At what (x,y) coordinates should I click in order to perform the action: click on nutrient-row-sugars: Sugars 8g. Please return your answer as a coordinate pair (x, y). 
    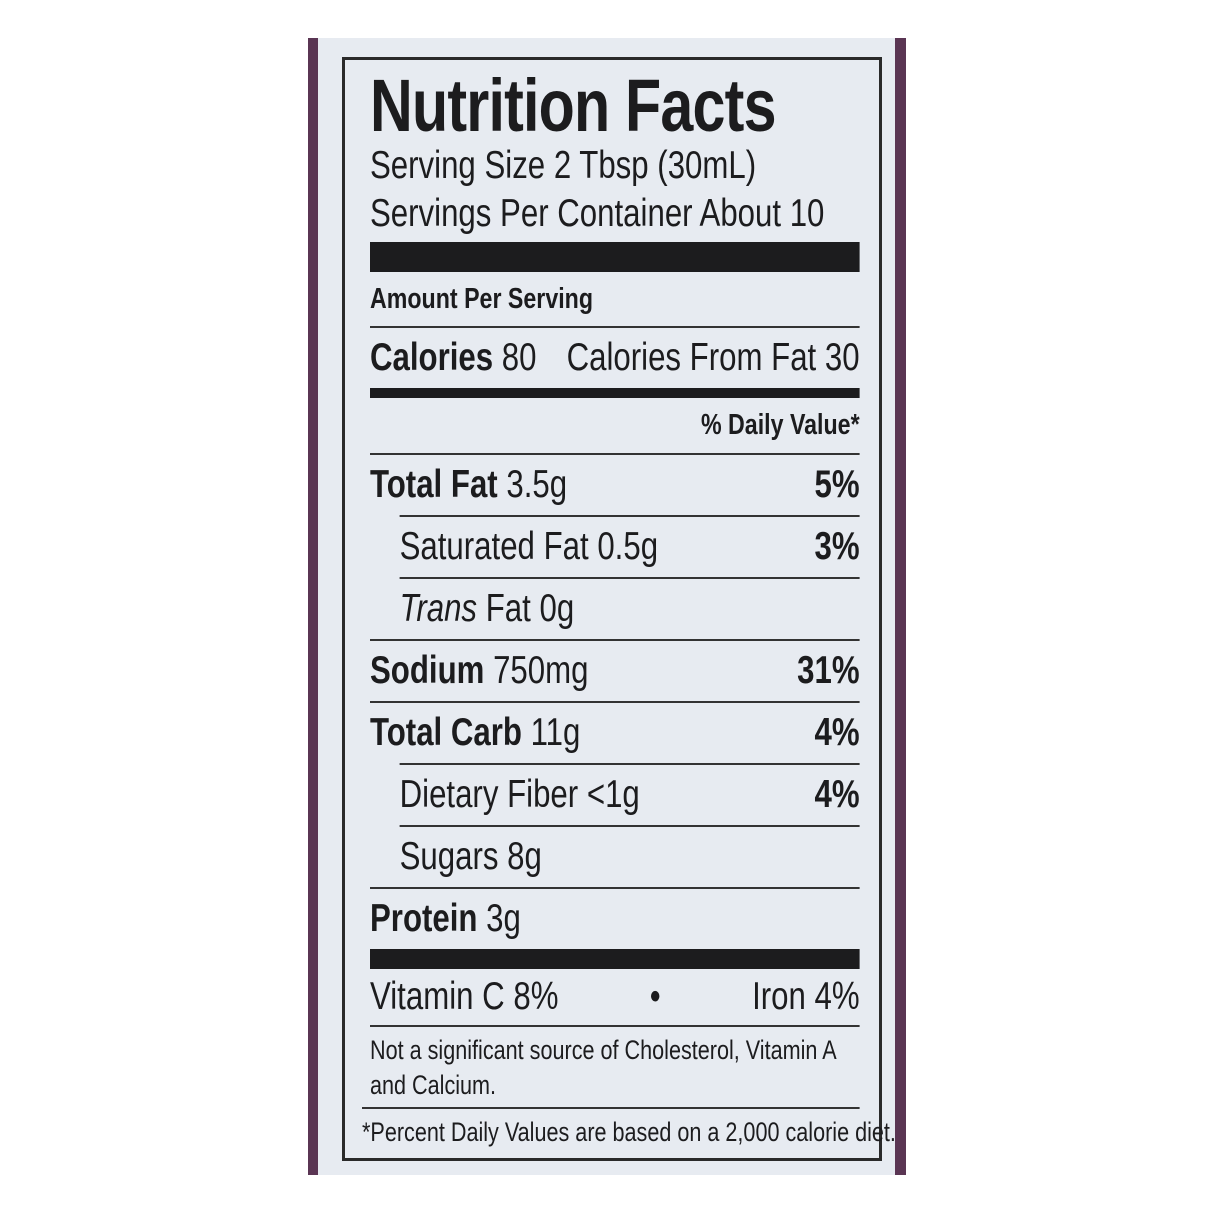
    Looking at the image, I should click on (629, 856).